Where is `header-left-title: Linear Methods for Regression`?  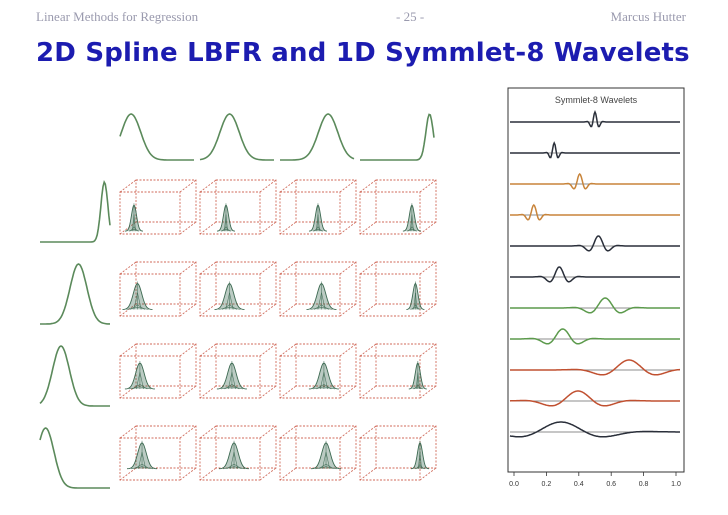
header-left-title: Linear Methods for Regression is located at coordinates (117, 16).